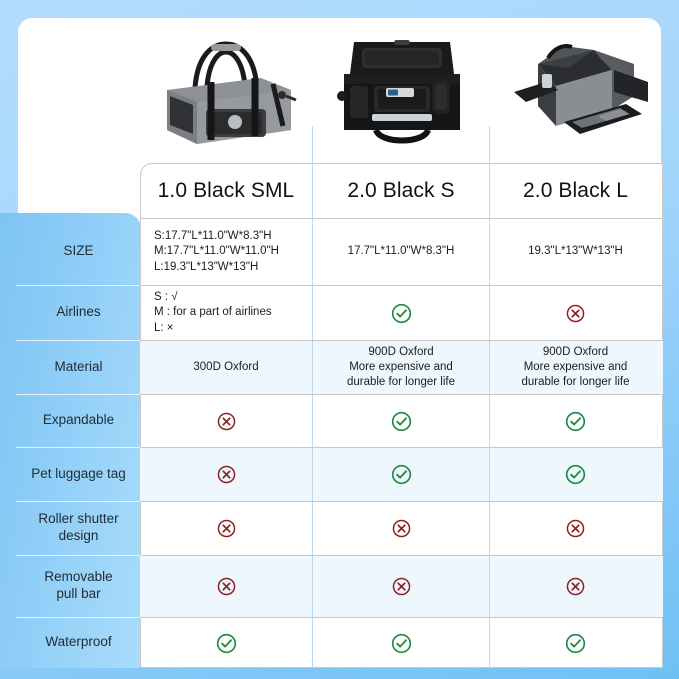  I want to click on sidebar-label-line: Material, so click(78, 366).